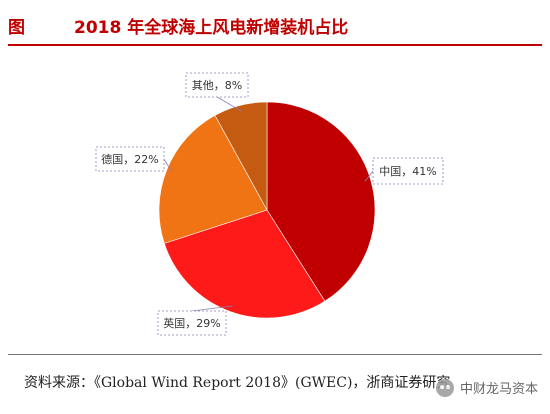 This screenshot has width=550, height=414. I want to click on pie-slice-中国, so click(321, 201).